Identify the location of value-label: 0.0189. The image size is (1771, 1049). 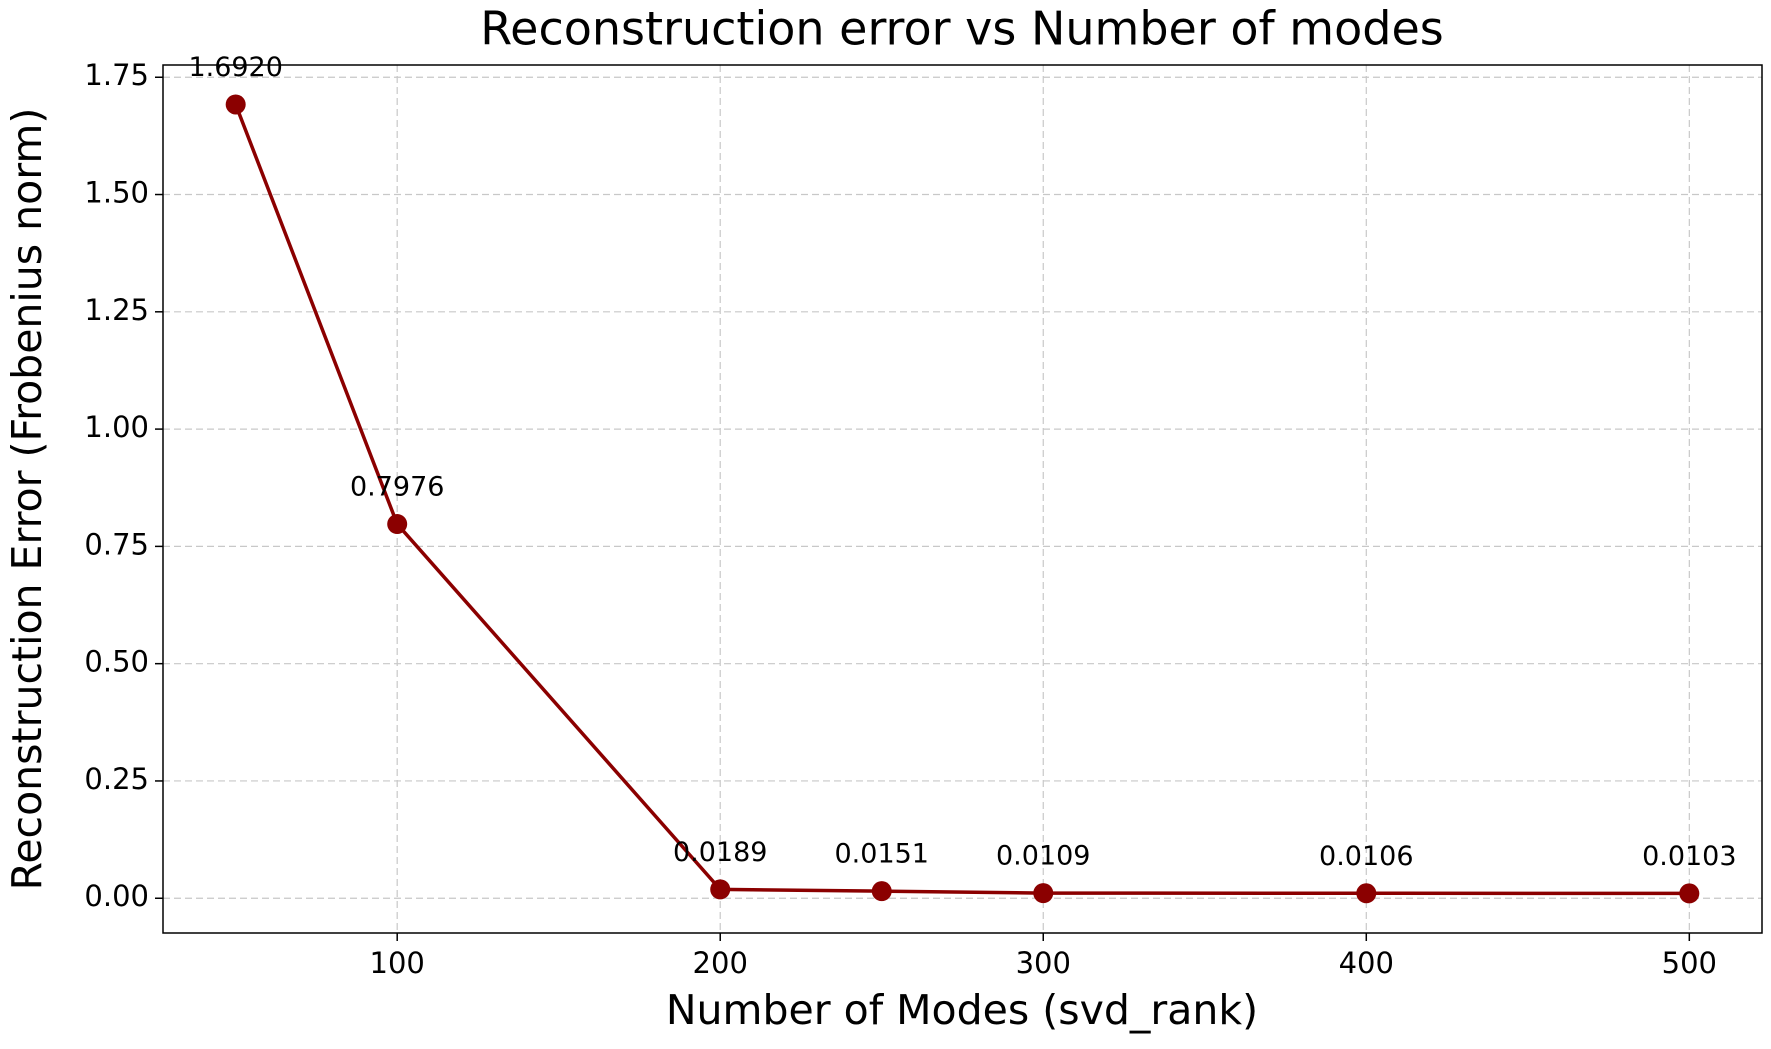
(720, 852).